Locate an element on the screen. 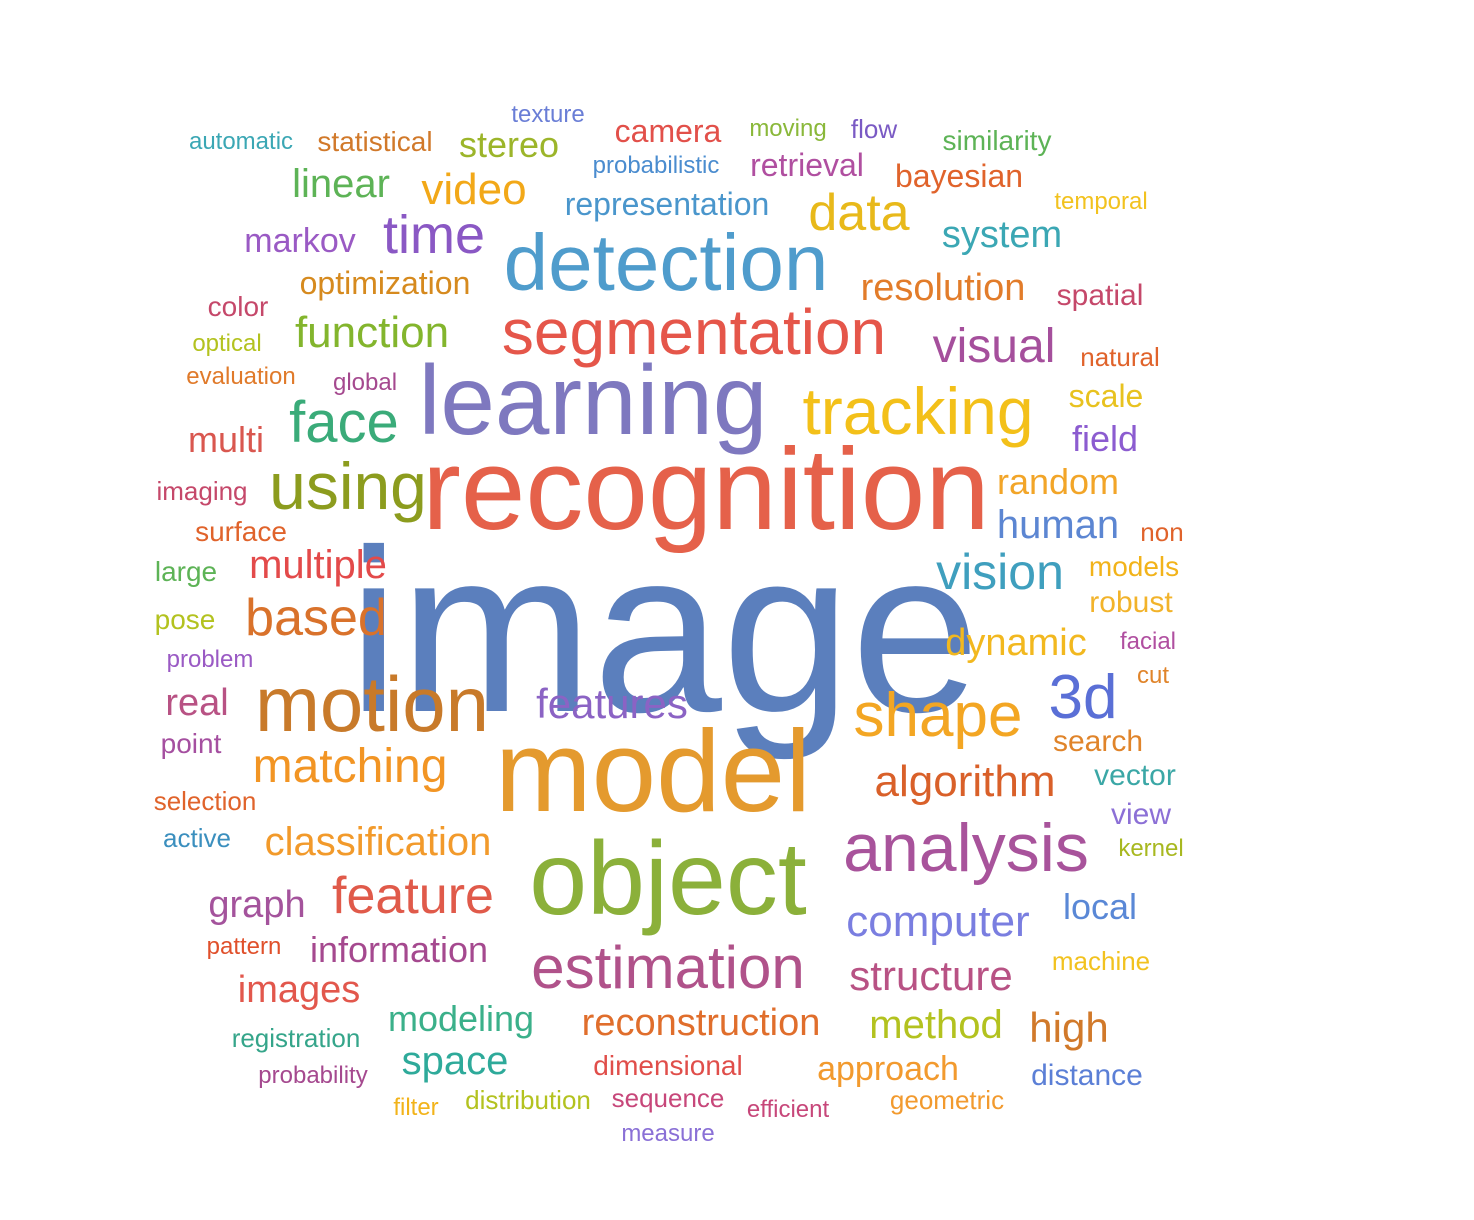 Image resolution: width=1474 pixels, height=1220 pixels. word-facial: facial is located at coordinates (1148, 641).